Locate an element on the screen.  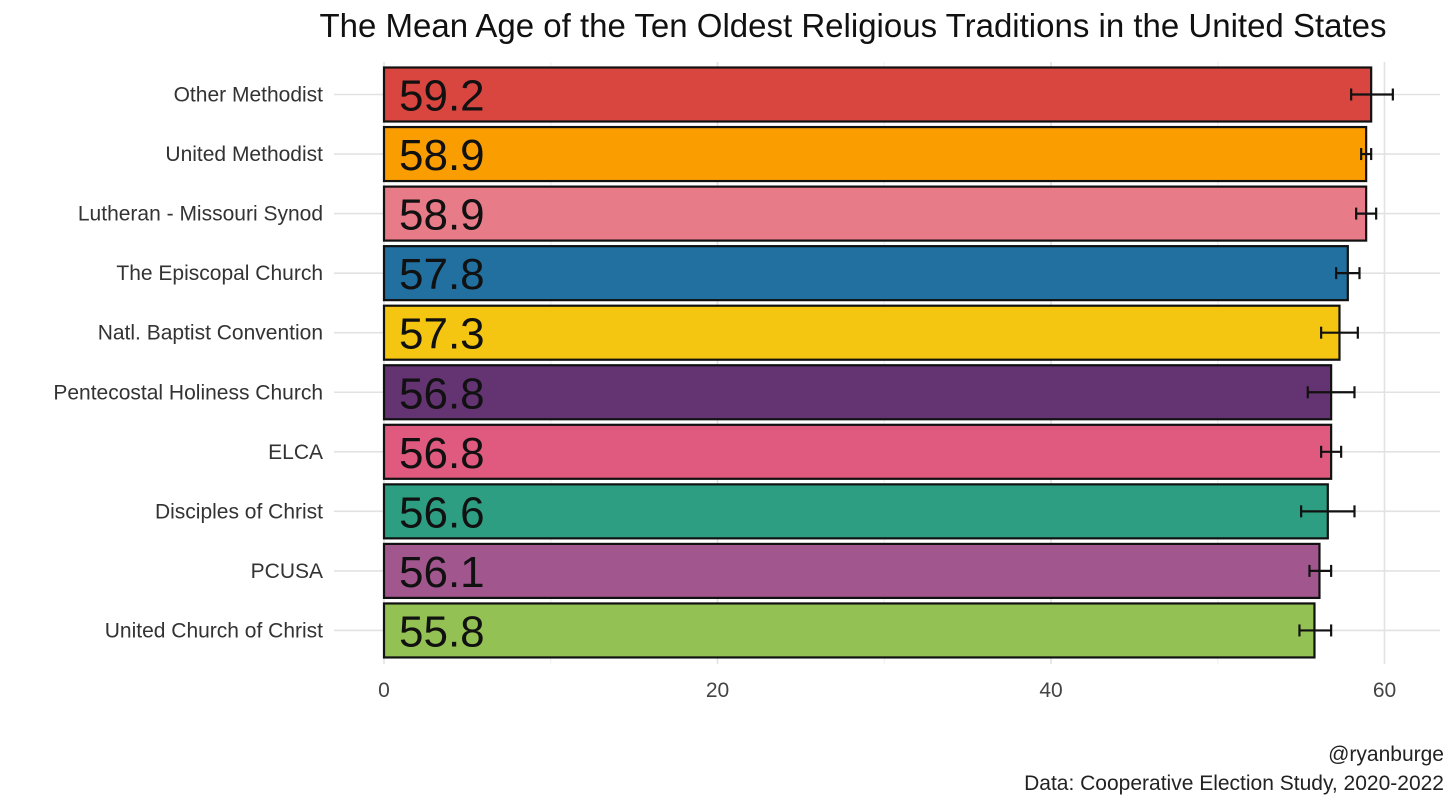
x-tick-label: 40 is located at coordinates (1050, 690).